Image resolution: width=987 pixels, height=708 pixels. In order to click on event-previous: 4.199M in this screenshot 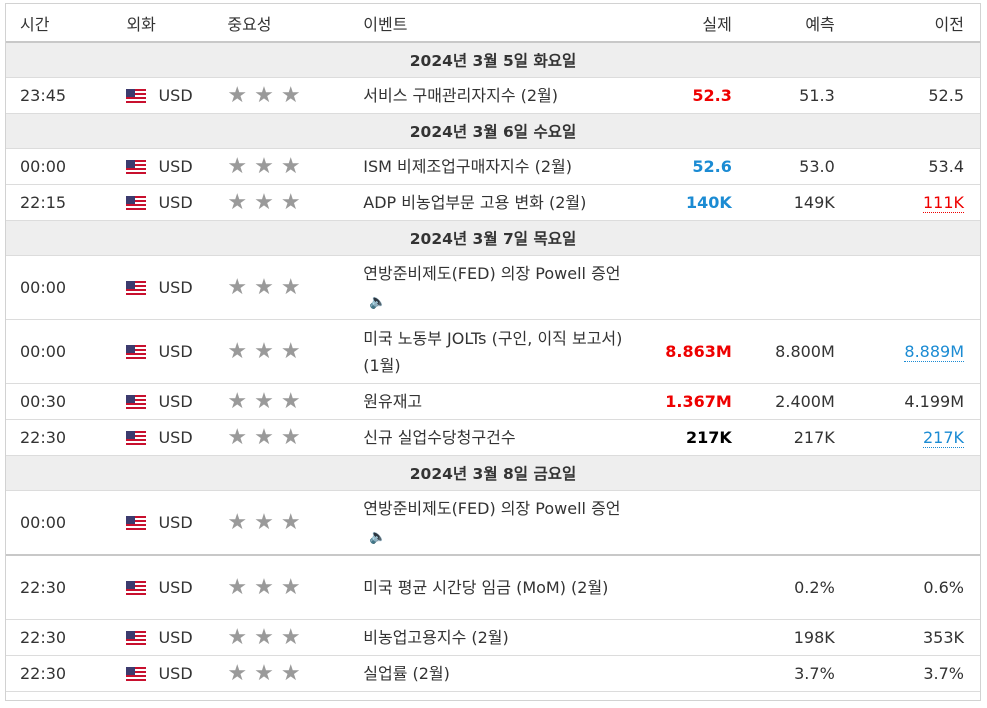, I will do `click(907, 401)`.